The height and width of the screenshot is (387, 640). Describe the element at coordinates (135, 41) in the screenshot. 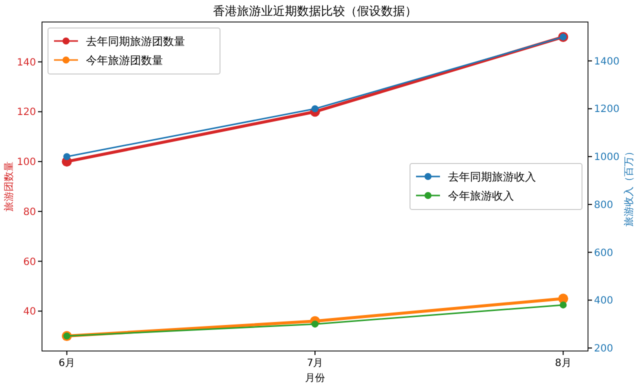

I see `legend-label: 去年同期旅游团数量` at that location.